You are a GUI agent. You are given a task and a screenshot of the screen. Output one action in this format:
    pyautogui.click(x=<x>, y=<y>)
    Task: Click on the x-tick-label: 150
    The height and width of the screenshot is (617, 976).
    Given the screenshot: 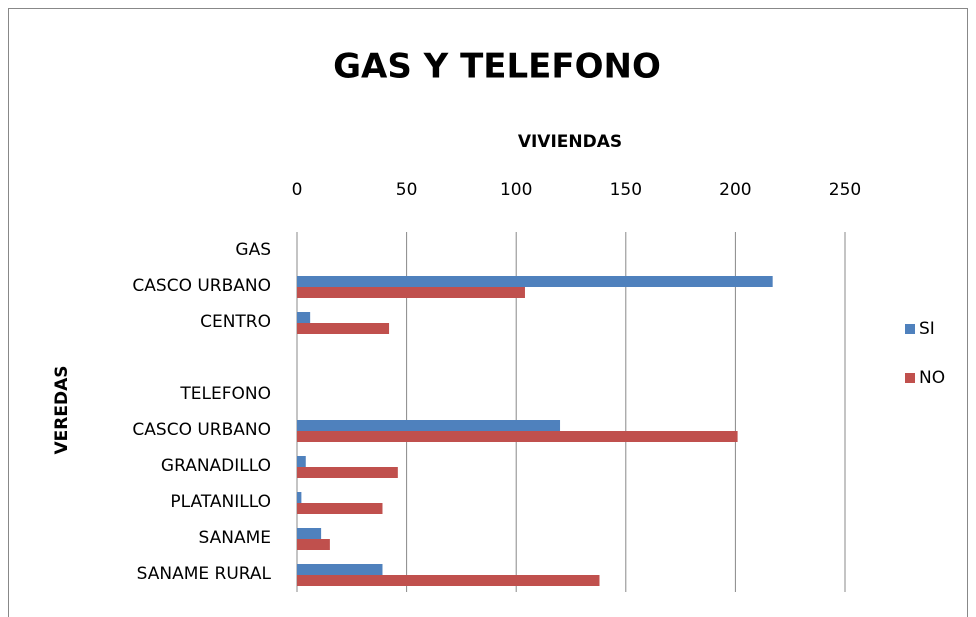 What is the action you would take?
    pyautogui.click(x=626, y=190)
    